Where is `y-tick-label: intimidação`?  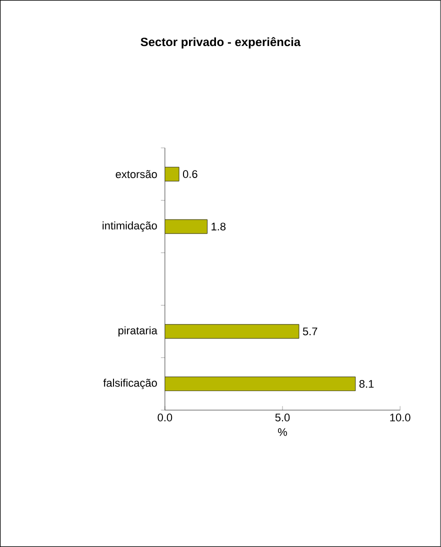 y-tick-label: intimidação is located at coordinates (129, 226).